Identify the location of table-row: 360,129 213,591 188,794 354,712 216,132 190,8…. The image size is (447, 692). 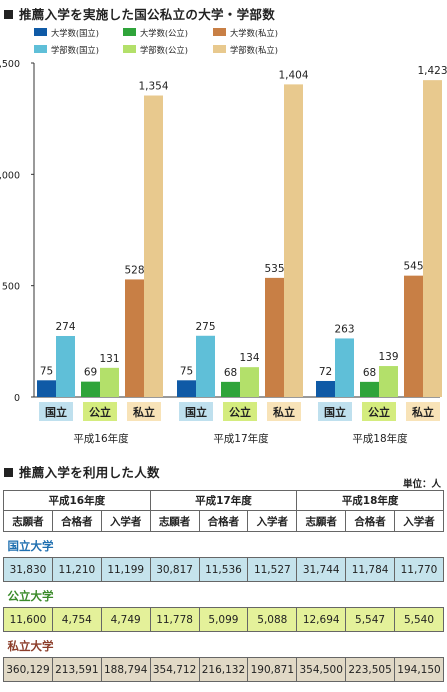
(223, 669).